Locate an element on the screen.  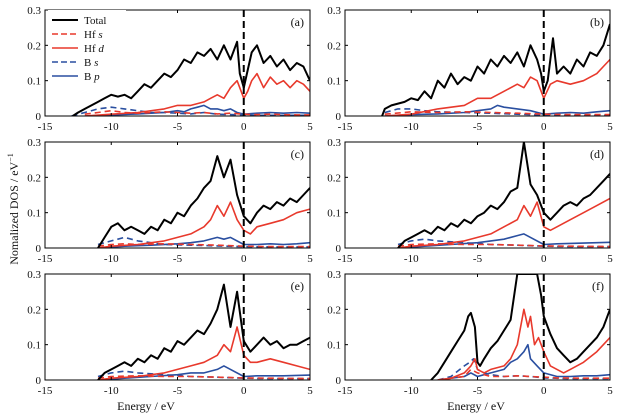
panel-f: -15 -10 -5 0 5 0 0.1 0.2 0.3 (f) is located at coordinates (470, 333).